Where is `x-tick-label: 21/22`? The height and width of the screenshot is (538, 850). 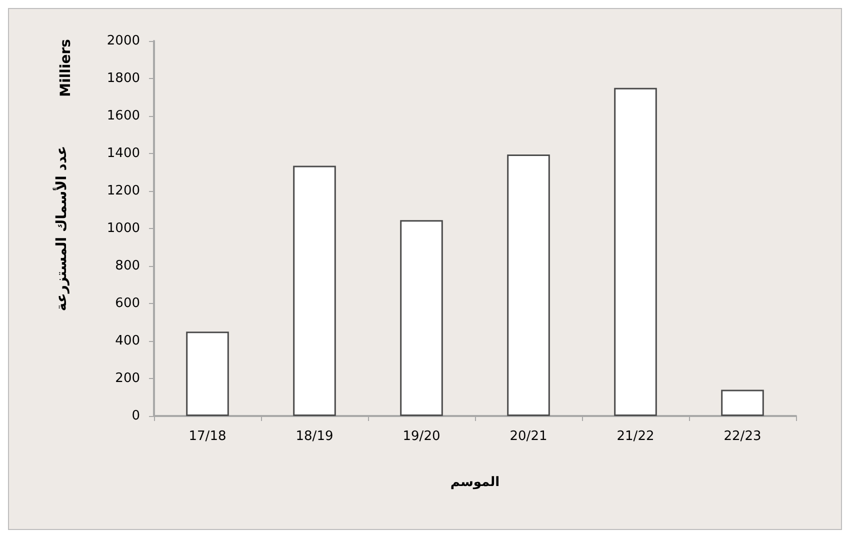
x-tick-label: 21/22 is located at coordinates (635, 436).